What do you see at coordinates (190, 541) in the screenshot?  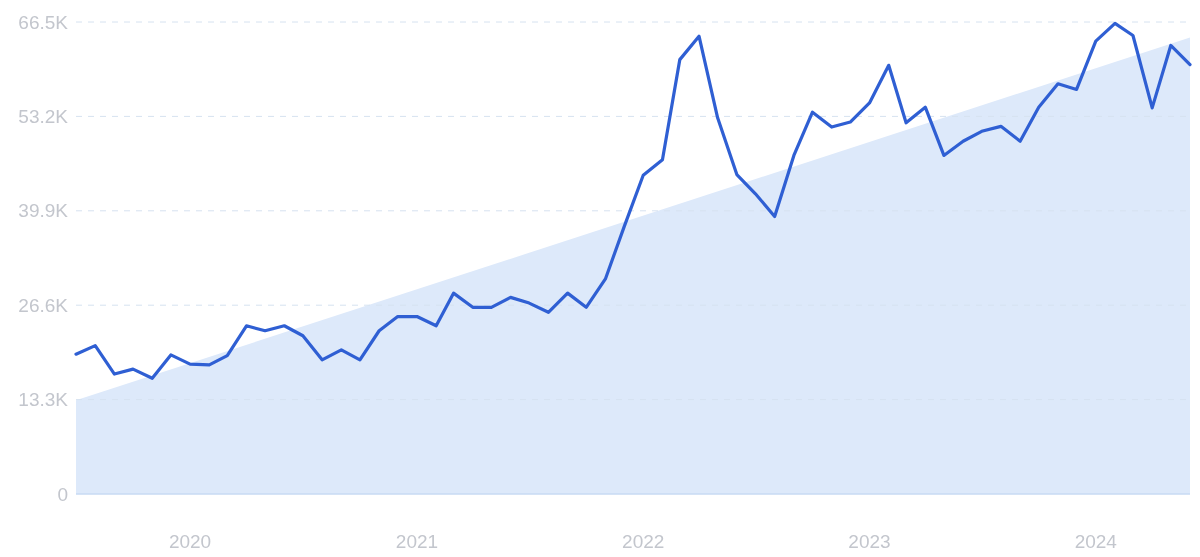 I see `x-tick-label: 2020` at bounding box center [190, 541].